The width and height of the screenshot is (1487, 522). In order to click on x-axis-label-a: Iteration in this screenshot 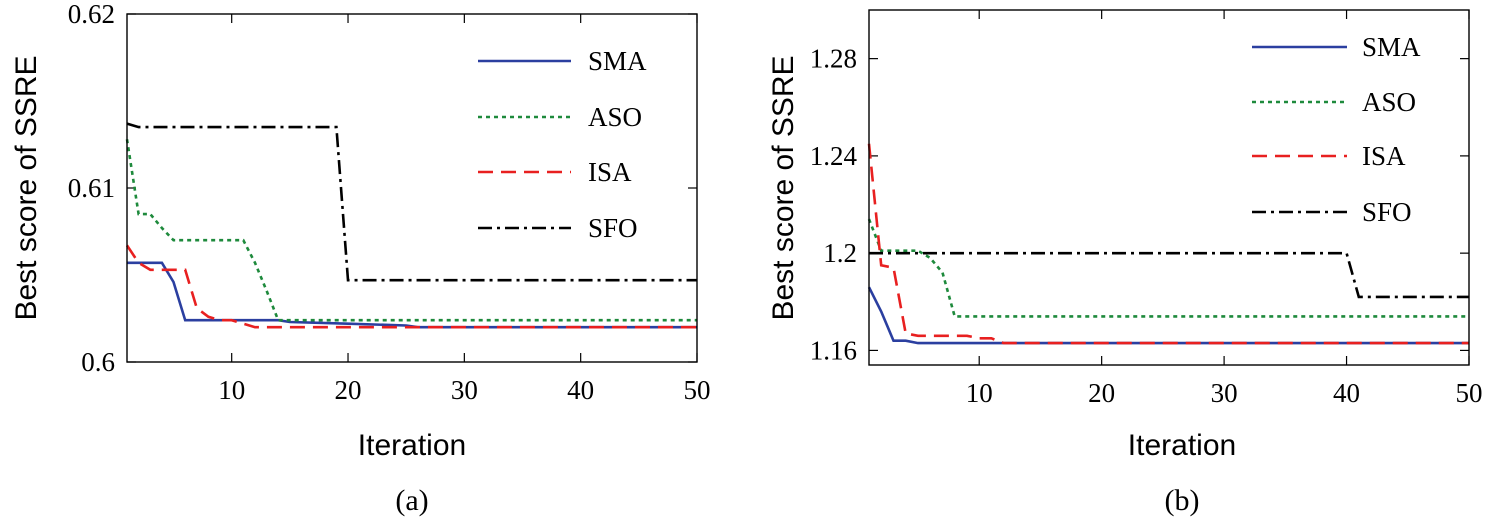, I will do `click(412, 445)`.